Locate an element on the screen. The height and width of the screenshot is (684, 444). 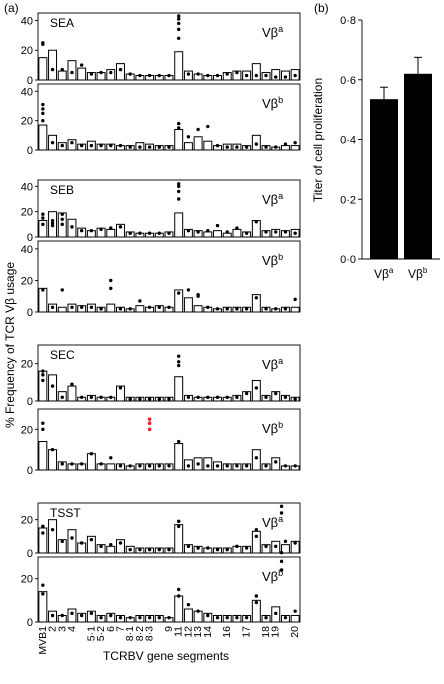
group-label-tsst: TSST is located at coordinates (65, 513).